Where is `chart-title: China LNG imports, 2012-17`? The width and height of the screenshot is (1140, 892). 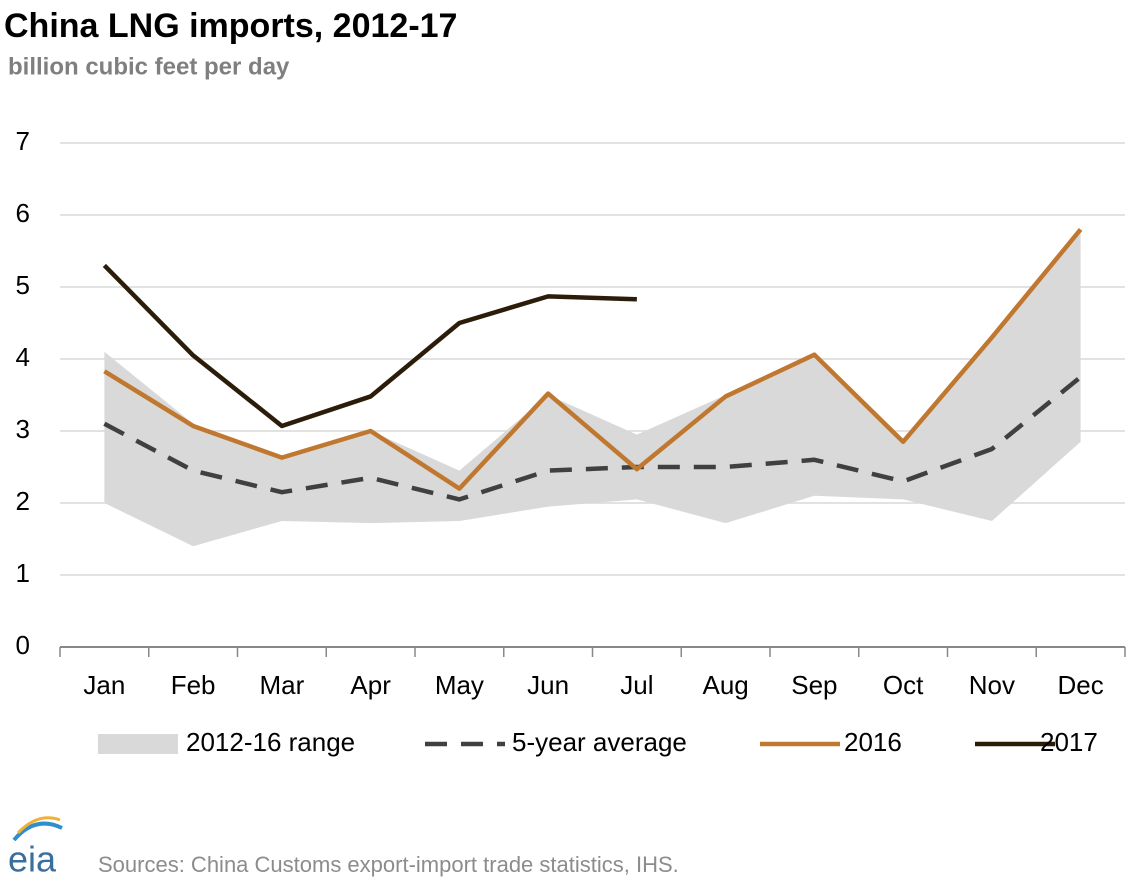
chart-title: China LNG imports, 2012-17 is located at coordinates (230, 26).